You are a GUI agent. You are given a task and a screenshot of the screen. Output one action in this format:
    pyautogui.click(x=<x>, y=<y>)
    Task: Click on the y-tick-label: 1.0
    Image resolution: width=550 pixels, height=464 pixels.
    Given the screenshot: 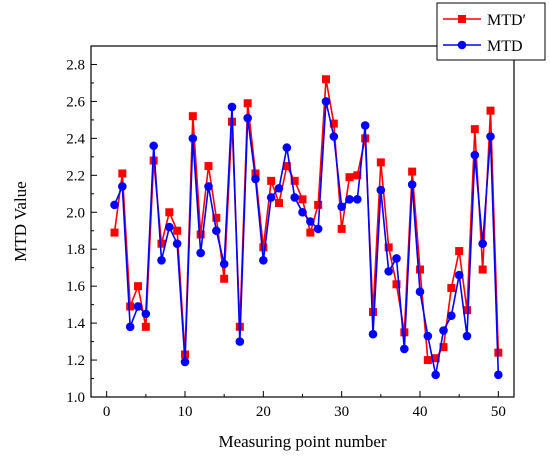 What is the action you would take?
    pyautogui.click(x=75, y=398)
    